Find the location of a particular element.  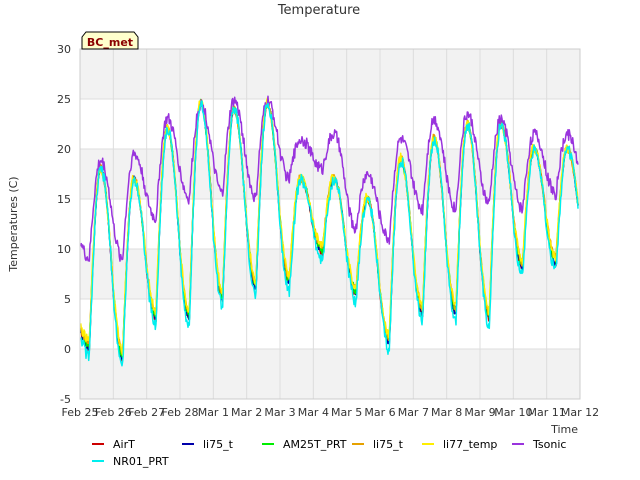

x-tick-label: Mar 5 is located at coordinates (346, 412).